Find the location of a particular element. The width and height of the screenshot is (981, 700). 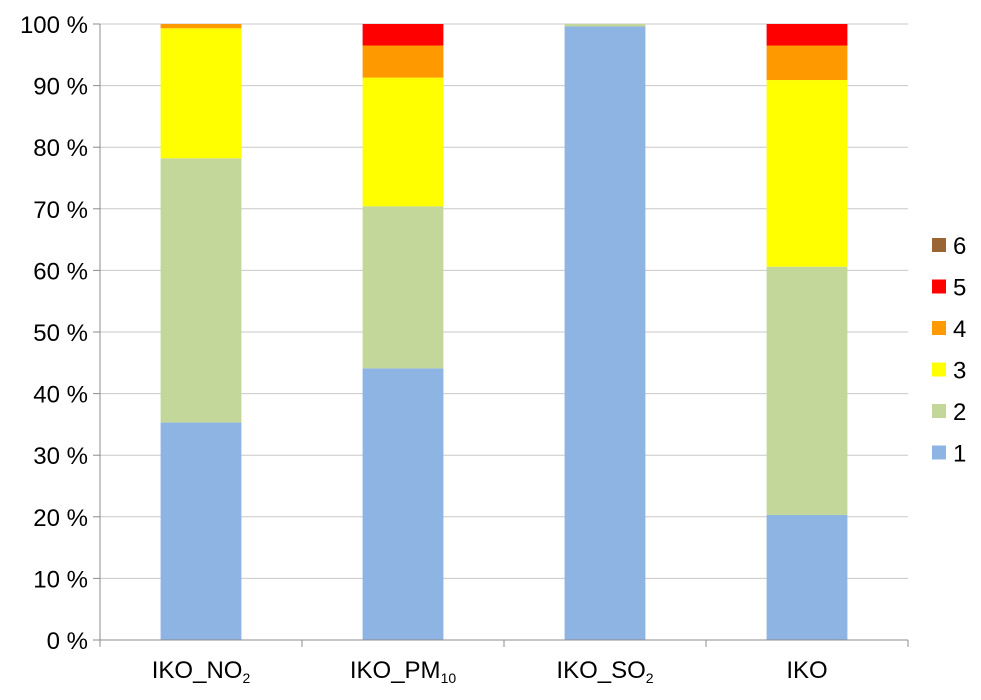

category-label: IKO_SO2 is located at coordinates (604, 671).